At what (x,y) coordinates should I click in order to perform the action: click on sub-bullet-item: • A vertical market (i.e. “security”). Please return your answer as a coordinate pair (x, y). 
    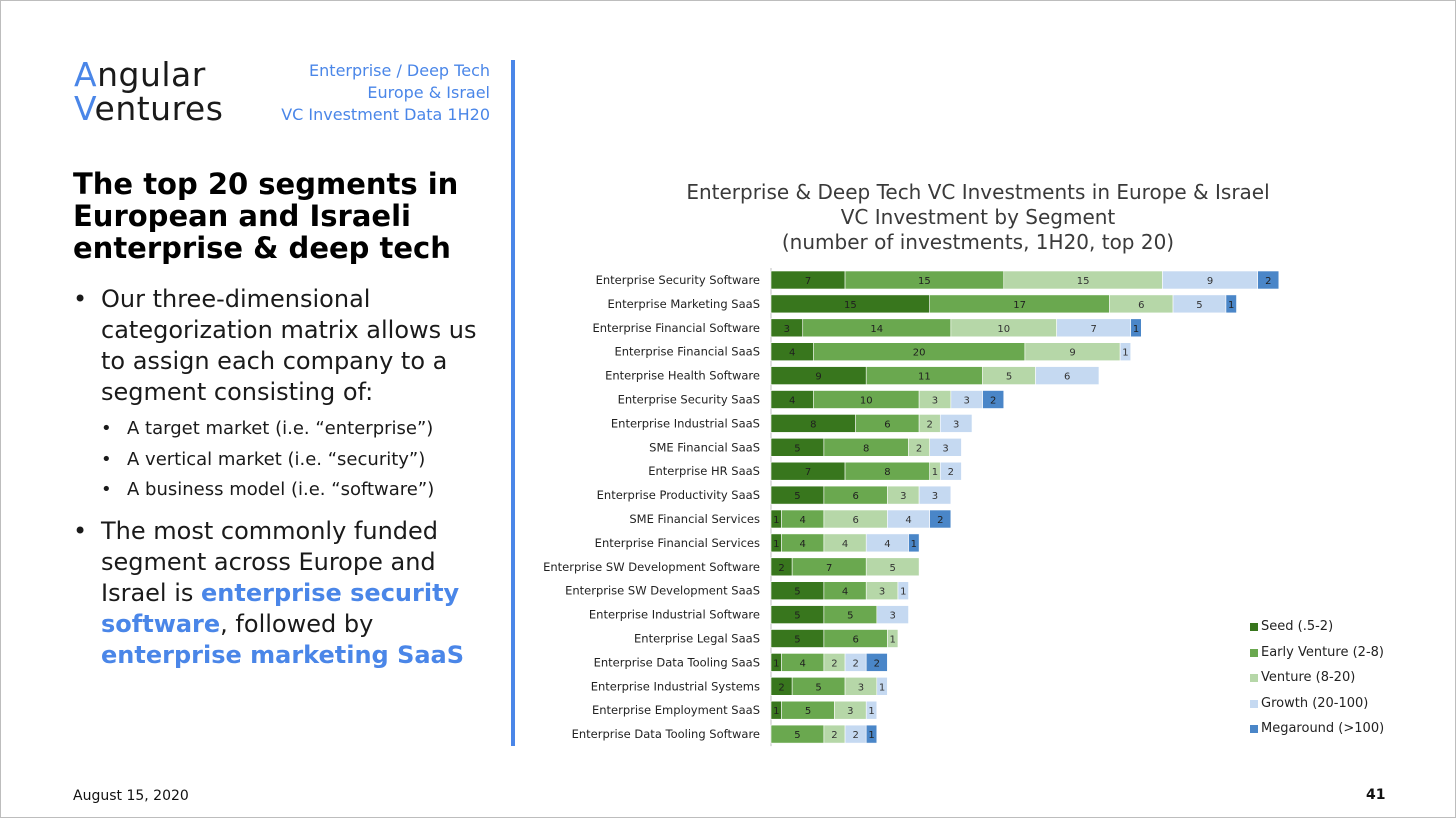
    Looking at the image, I should click on (288, 460).